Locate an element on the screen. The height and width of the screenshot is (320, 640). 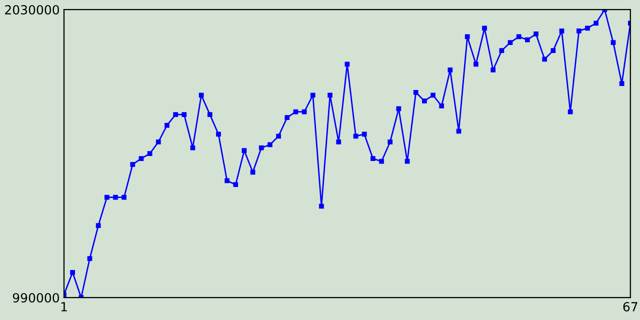
x-tick-label: 67 is located at coordinates (630, 307).